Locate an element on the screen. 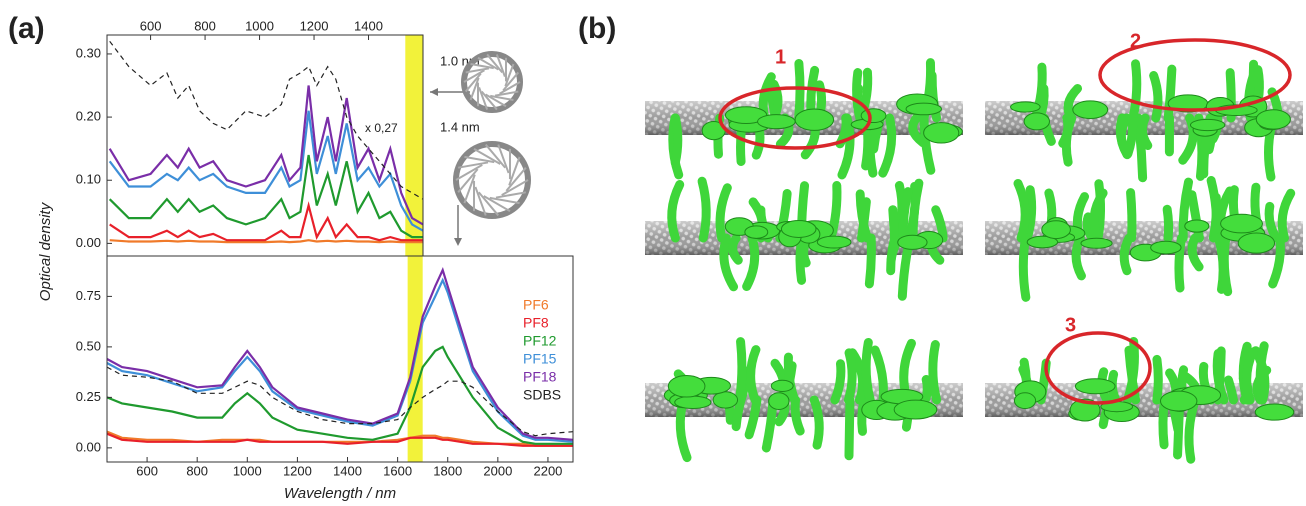 The width and height of the screenshot is (1306, 506). x-tick-label: 2200 is located at coordinates (547, 470).